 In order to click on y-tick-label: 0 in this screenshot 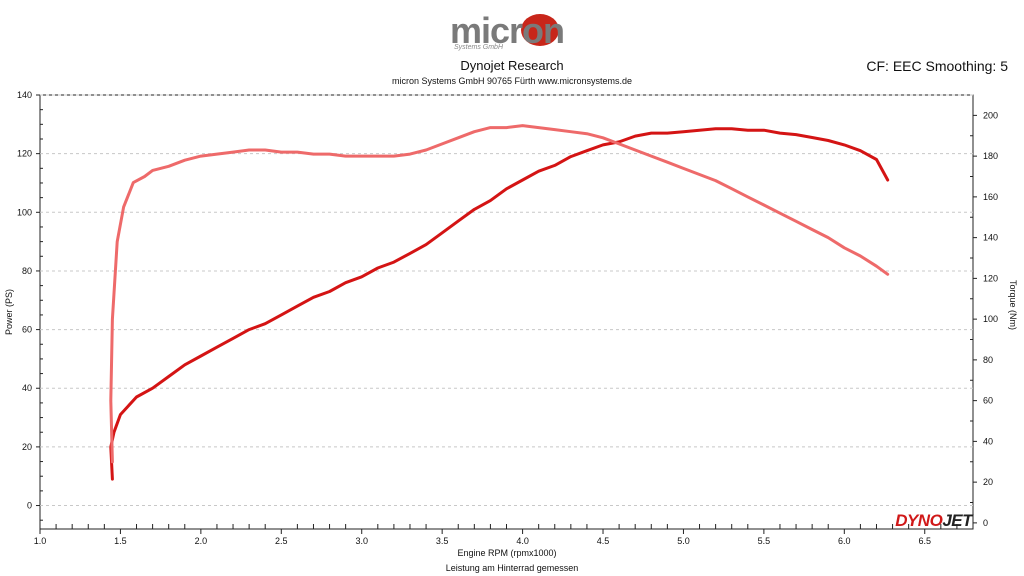, I will do `click(29, 506)`.